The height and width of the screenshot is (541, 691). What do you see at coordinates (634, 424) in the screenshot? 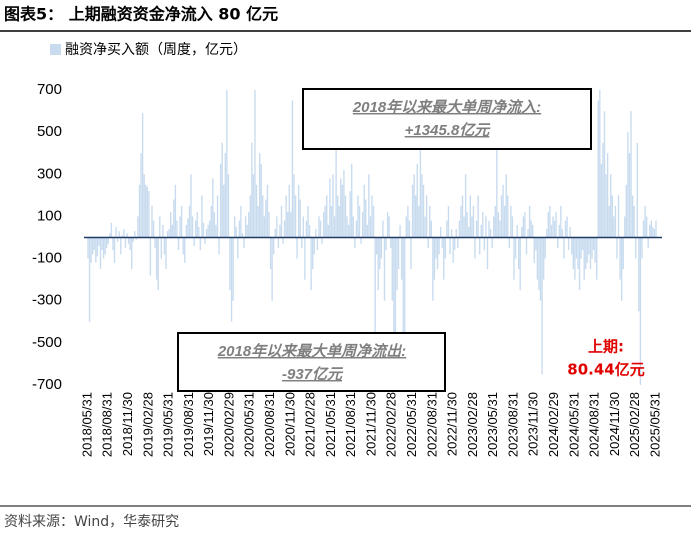
I see `x-tick-label: 2025/02/28` at bounding box center [634, 424].